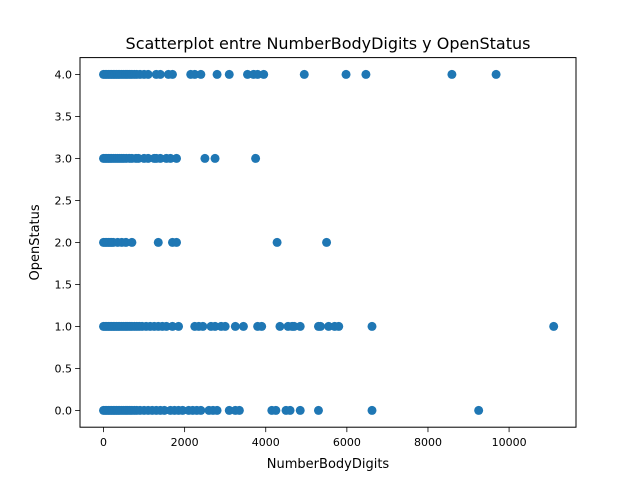 Image resolution: width=640 pixels, height=484 pixels. I want to click on y-tick-label: 3.0, so click(64, 158).